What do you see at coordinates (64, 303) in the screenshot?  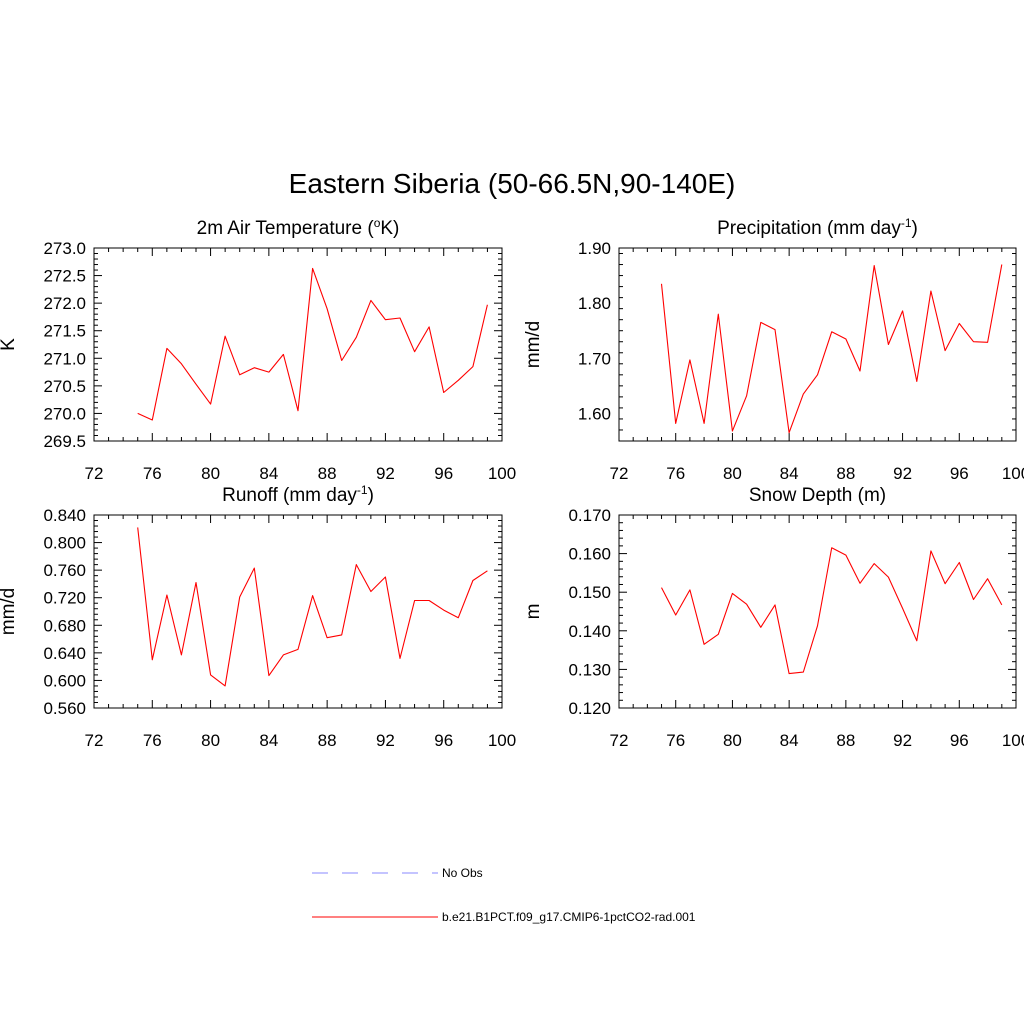 I see `y-tick-label: 272.0` at bounding box center [64, 303].